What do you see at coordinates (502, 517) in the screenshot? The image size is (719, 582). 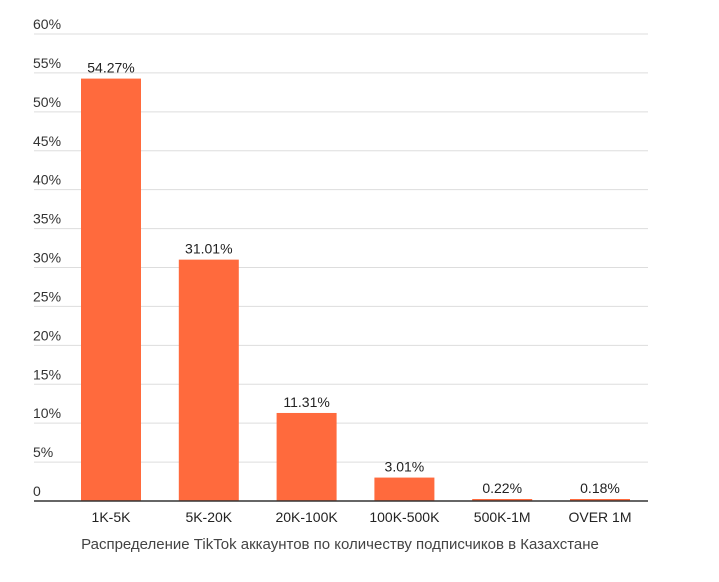 I see `x-category-label: 500K-1M` at bounding box center [502, 517].